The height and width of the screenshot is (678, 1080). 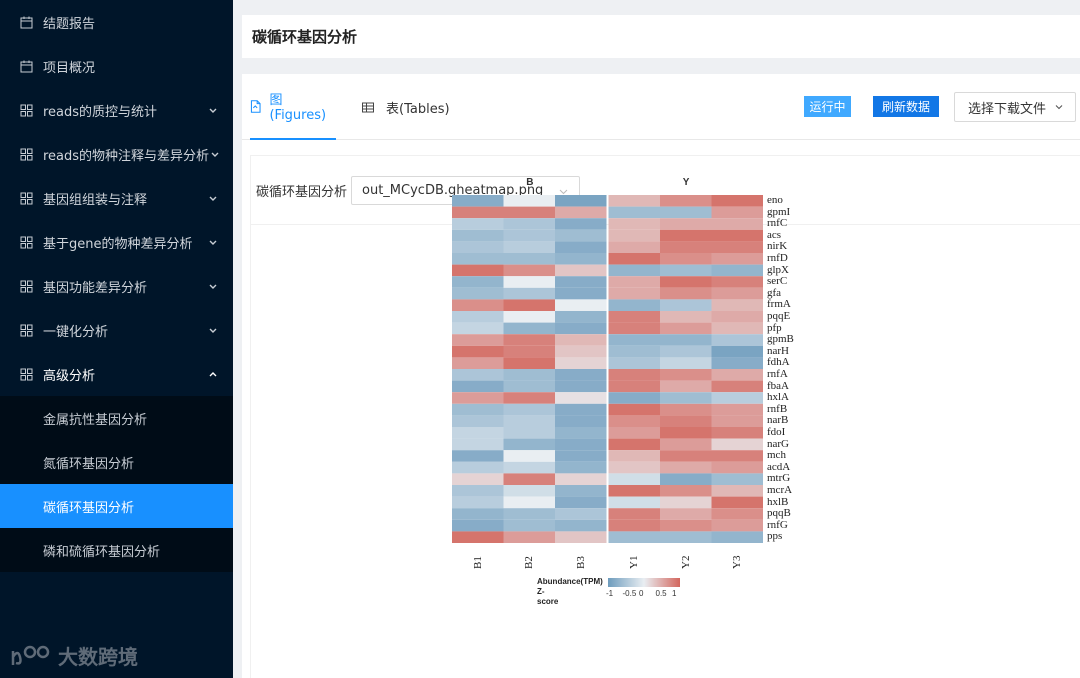 I want to click on tabs-bar: 图(Figures) 表(Tables) 运行中 刷新数据 选择下载文件, so click(x=661, y=107).